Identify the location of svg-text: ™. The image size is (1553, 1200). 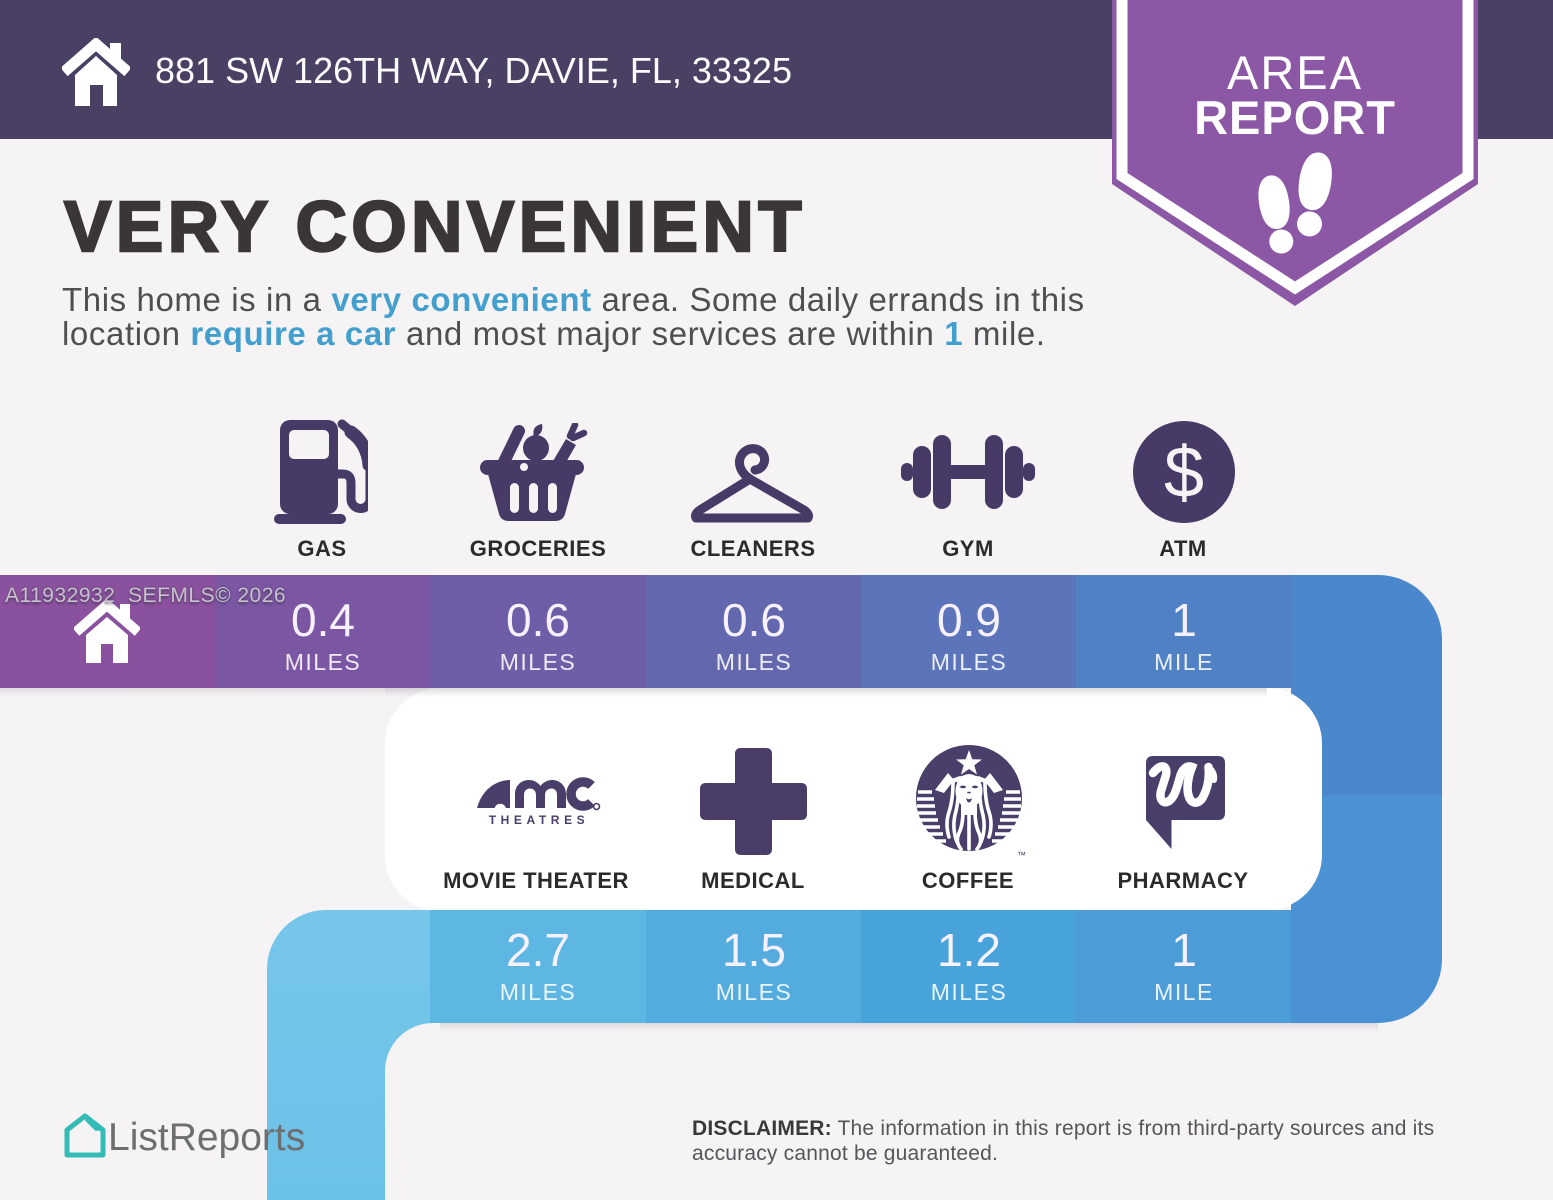
(1021, 855).